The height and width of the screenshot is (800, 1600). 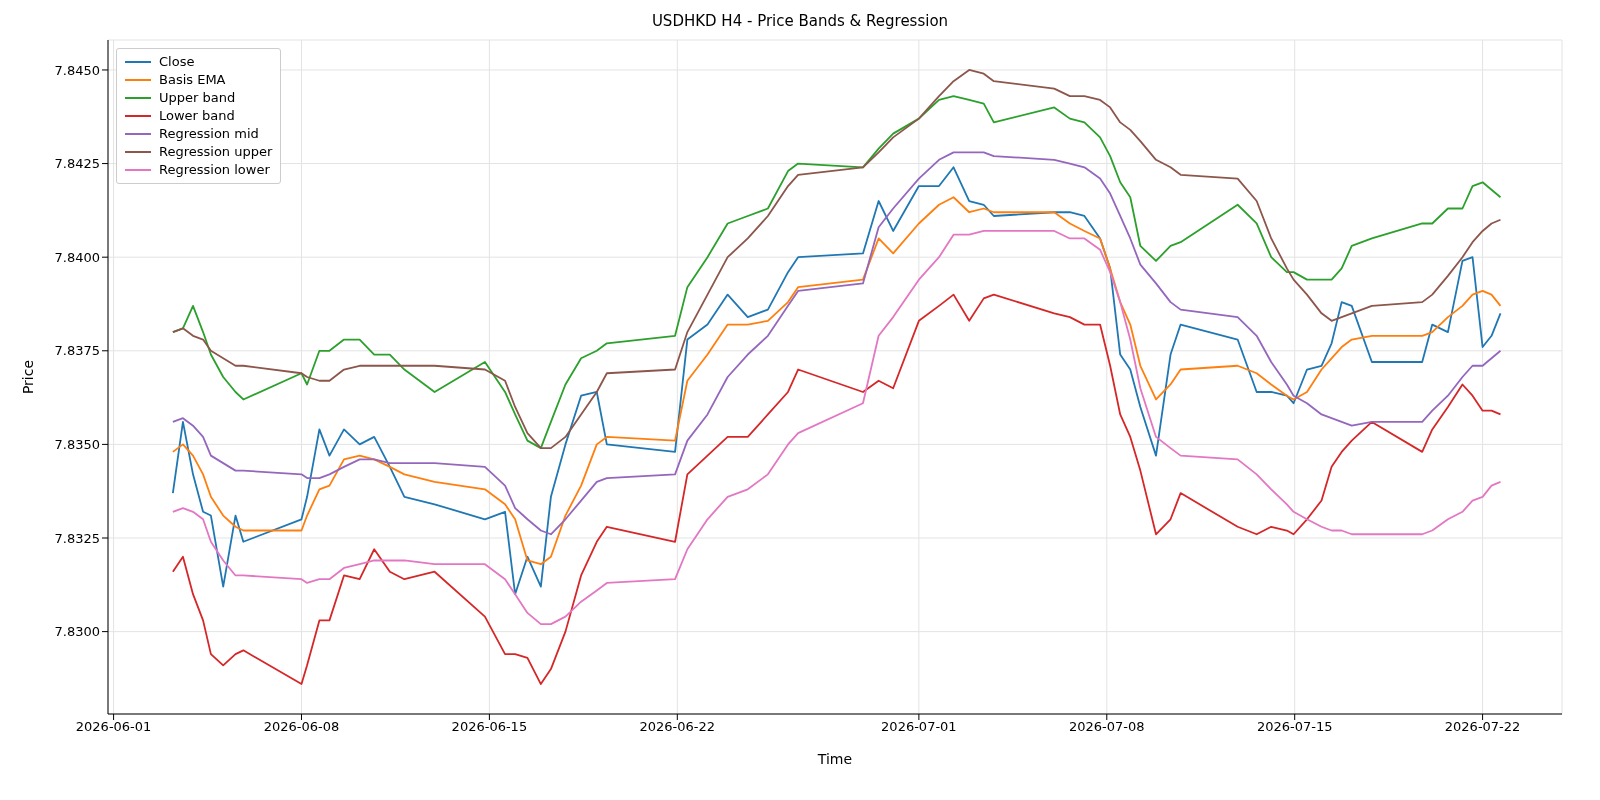 What do you see at coordinates (197, 98) in the screenshot?
I see `legend-label: Upper band` at bounding box center [197, 98].